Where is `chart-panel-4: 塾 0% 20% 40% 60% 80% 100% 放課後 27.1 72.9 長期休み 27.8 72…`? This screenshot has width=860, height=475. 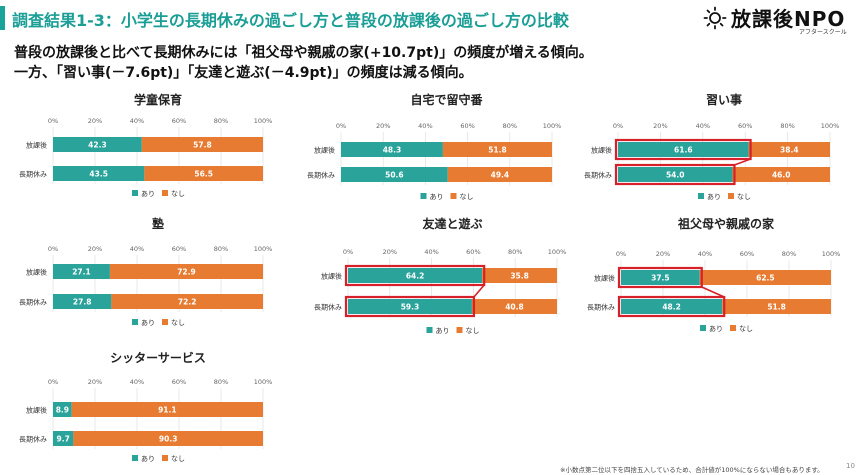 chart-panel-4: 塾 0% 20% 40% 60% 80% 100% 放課後 27.1 72.9 長期休み 27.8 72… is located at coordinates (145, 271).